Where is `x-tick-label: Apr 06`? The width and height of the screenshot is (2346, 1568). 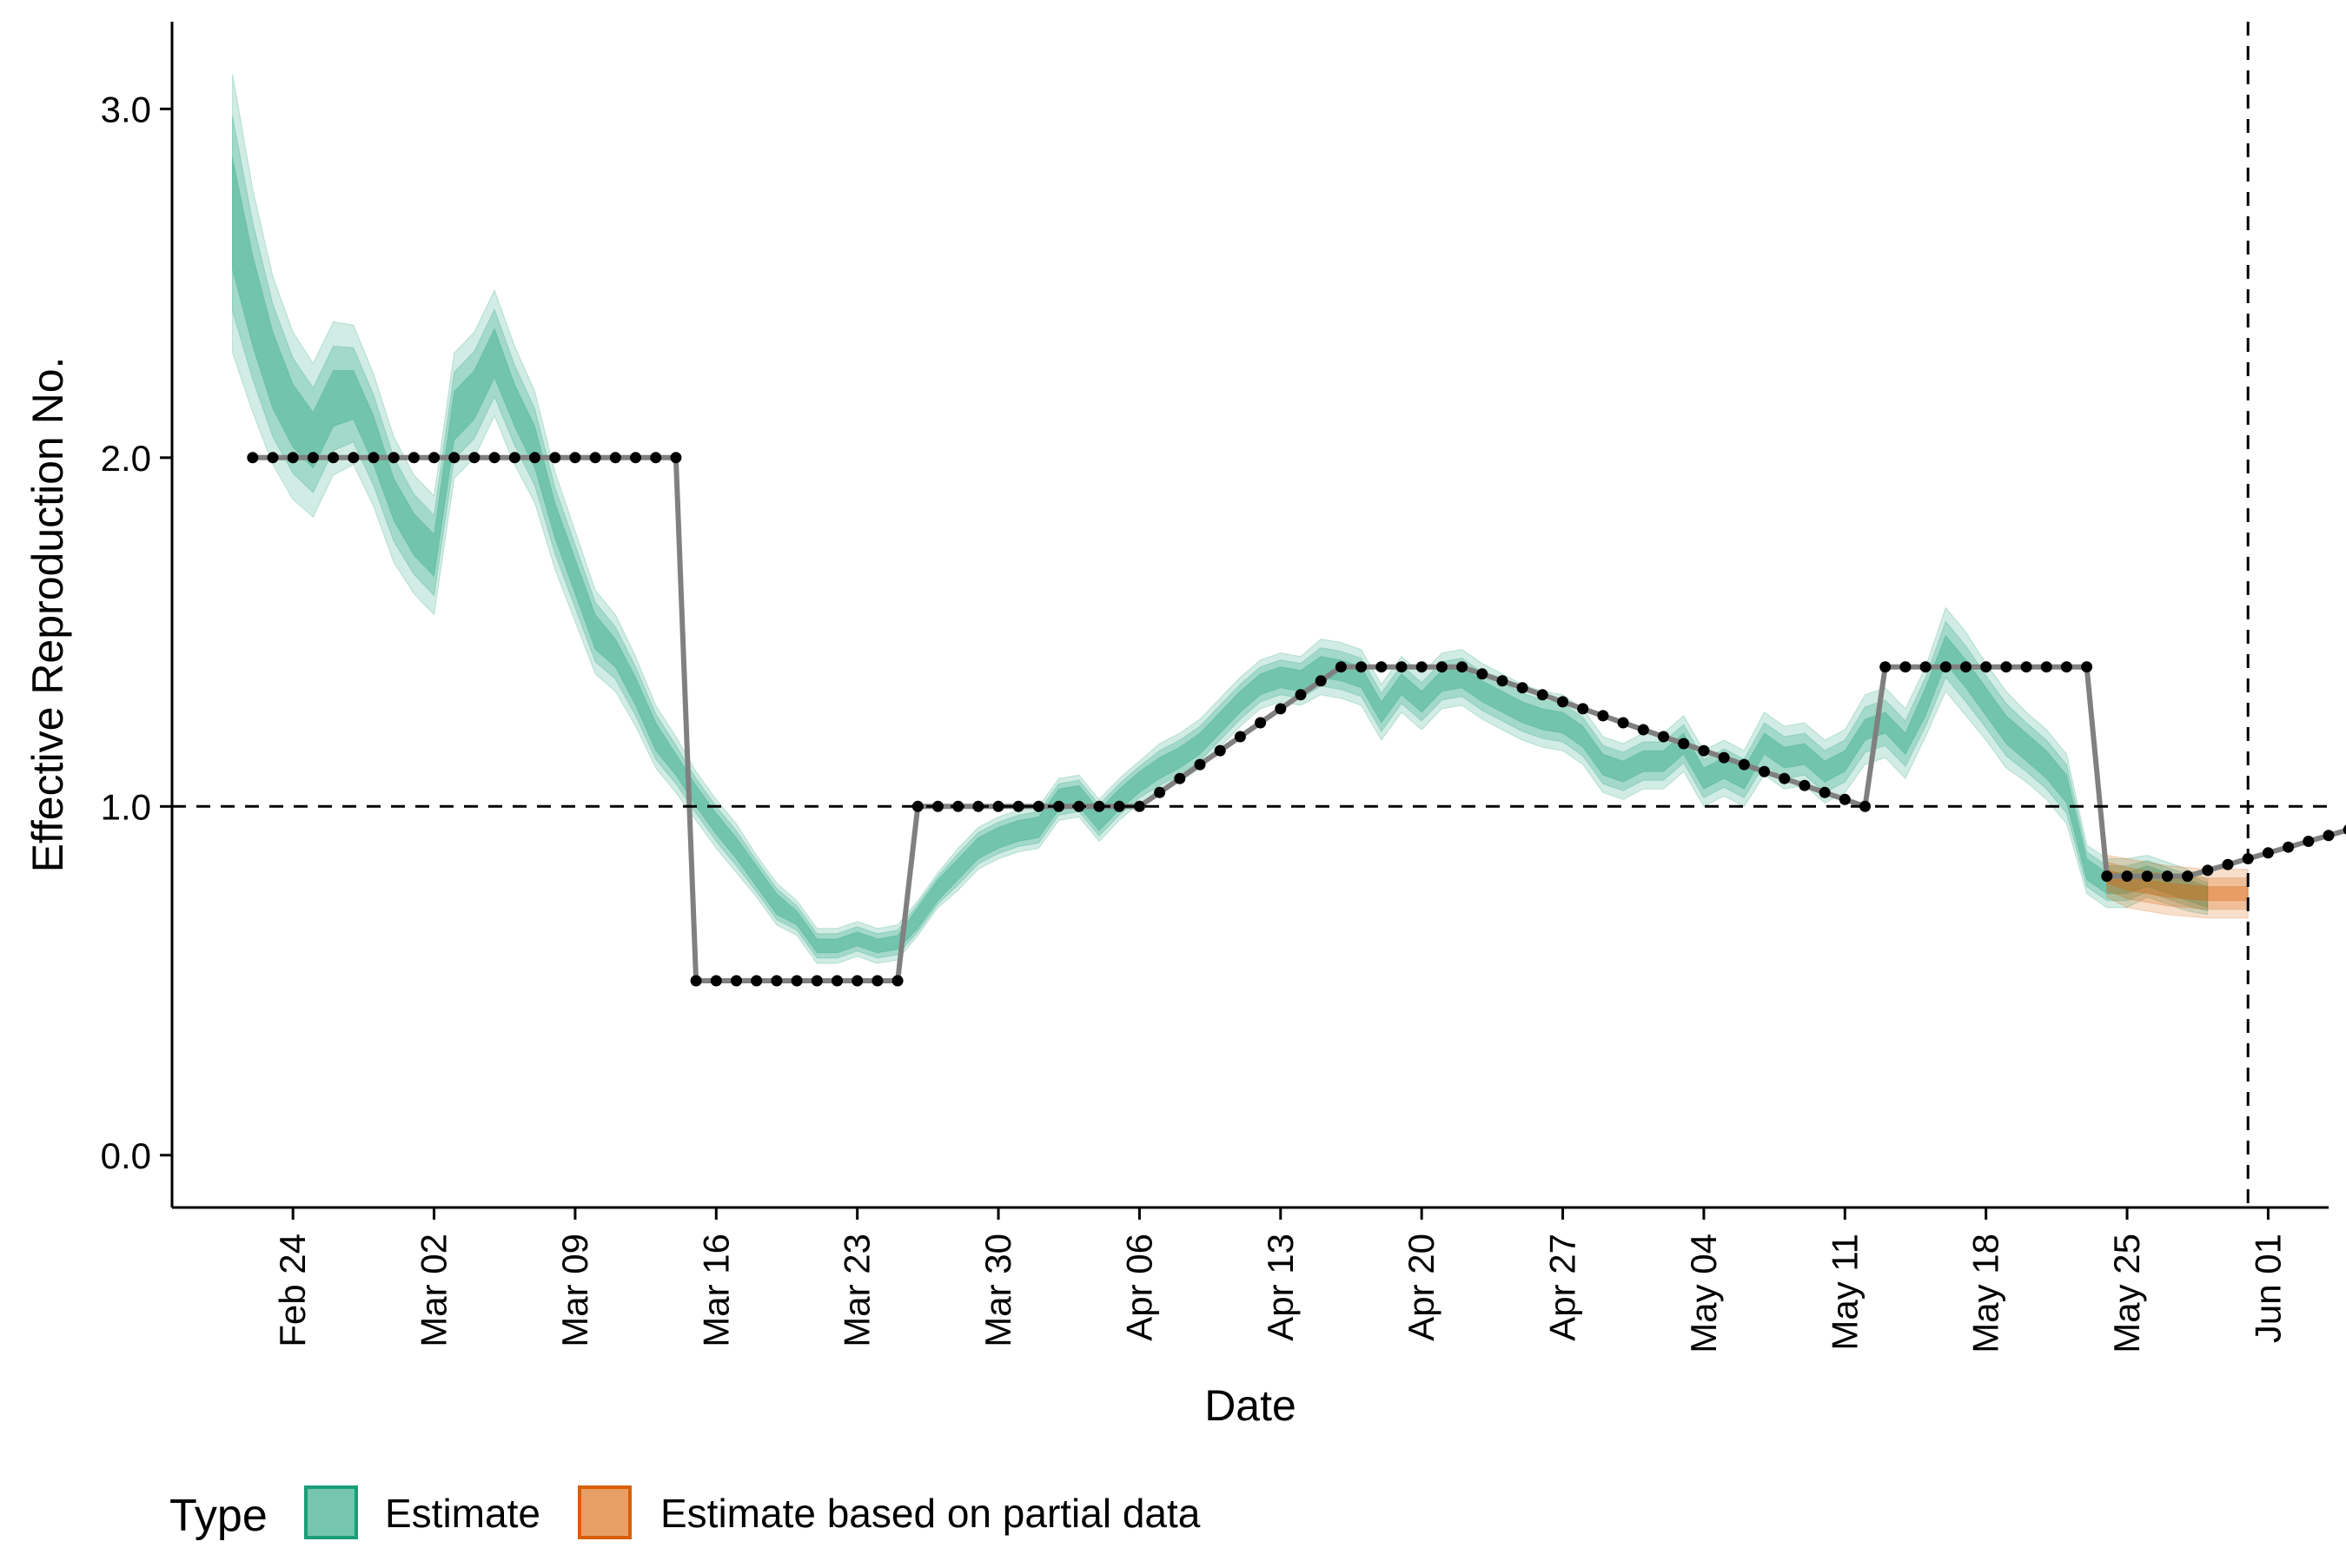 x-tick-label: Apr 06 is located at coordinates (1138, 1287).